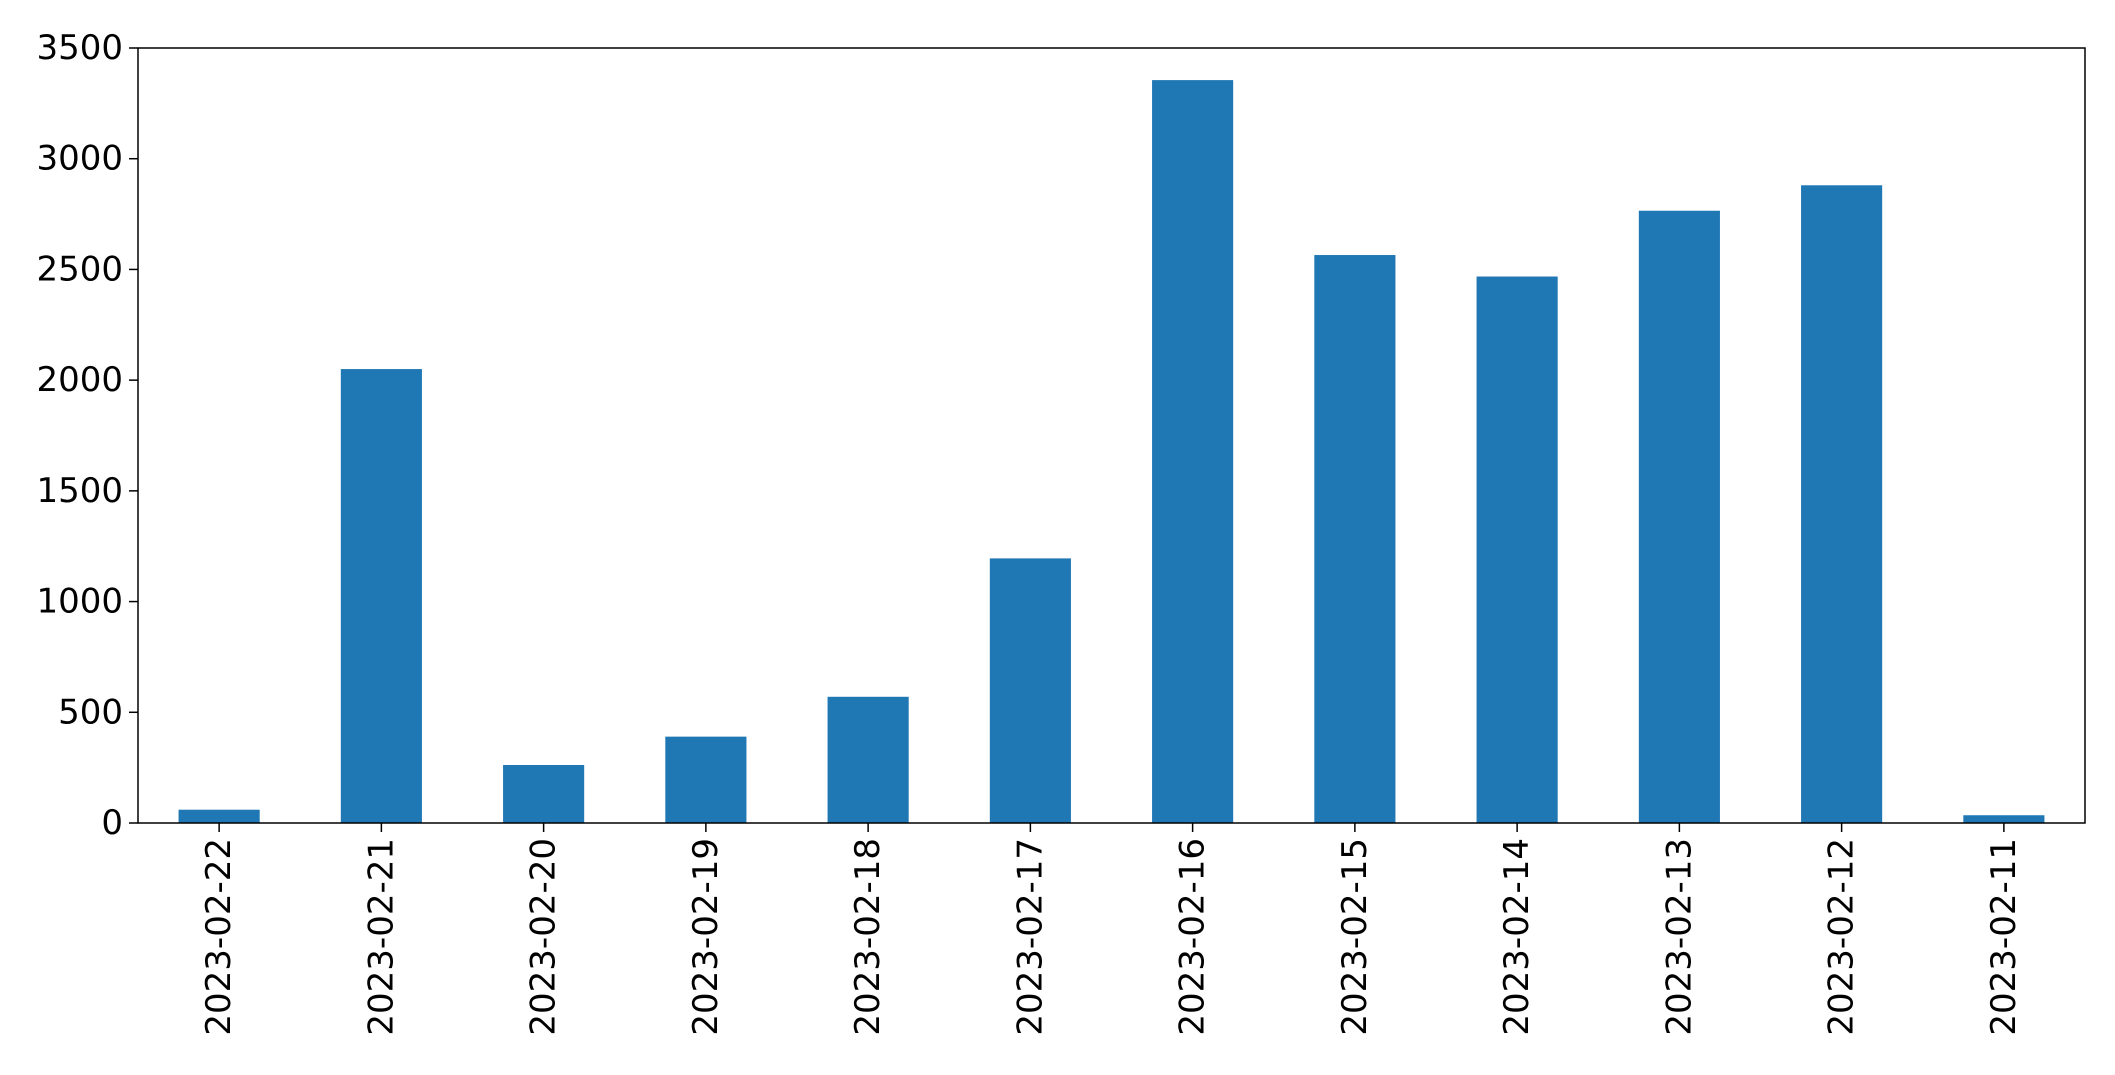 The image size is (2115, 1075). What do you see at coordinates (381, 937) in the screenshot?
I see `x-tick-label: 2023-02-21` at bounding box center [381, 937].